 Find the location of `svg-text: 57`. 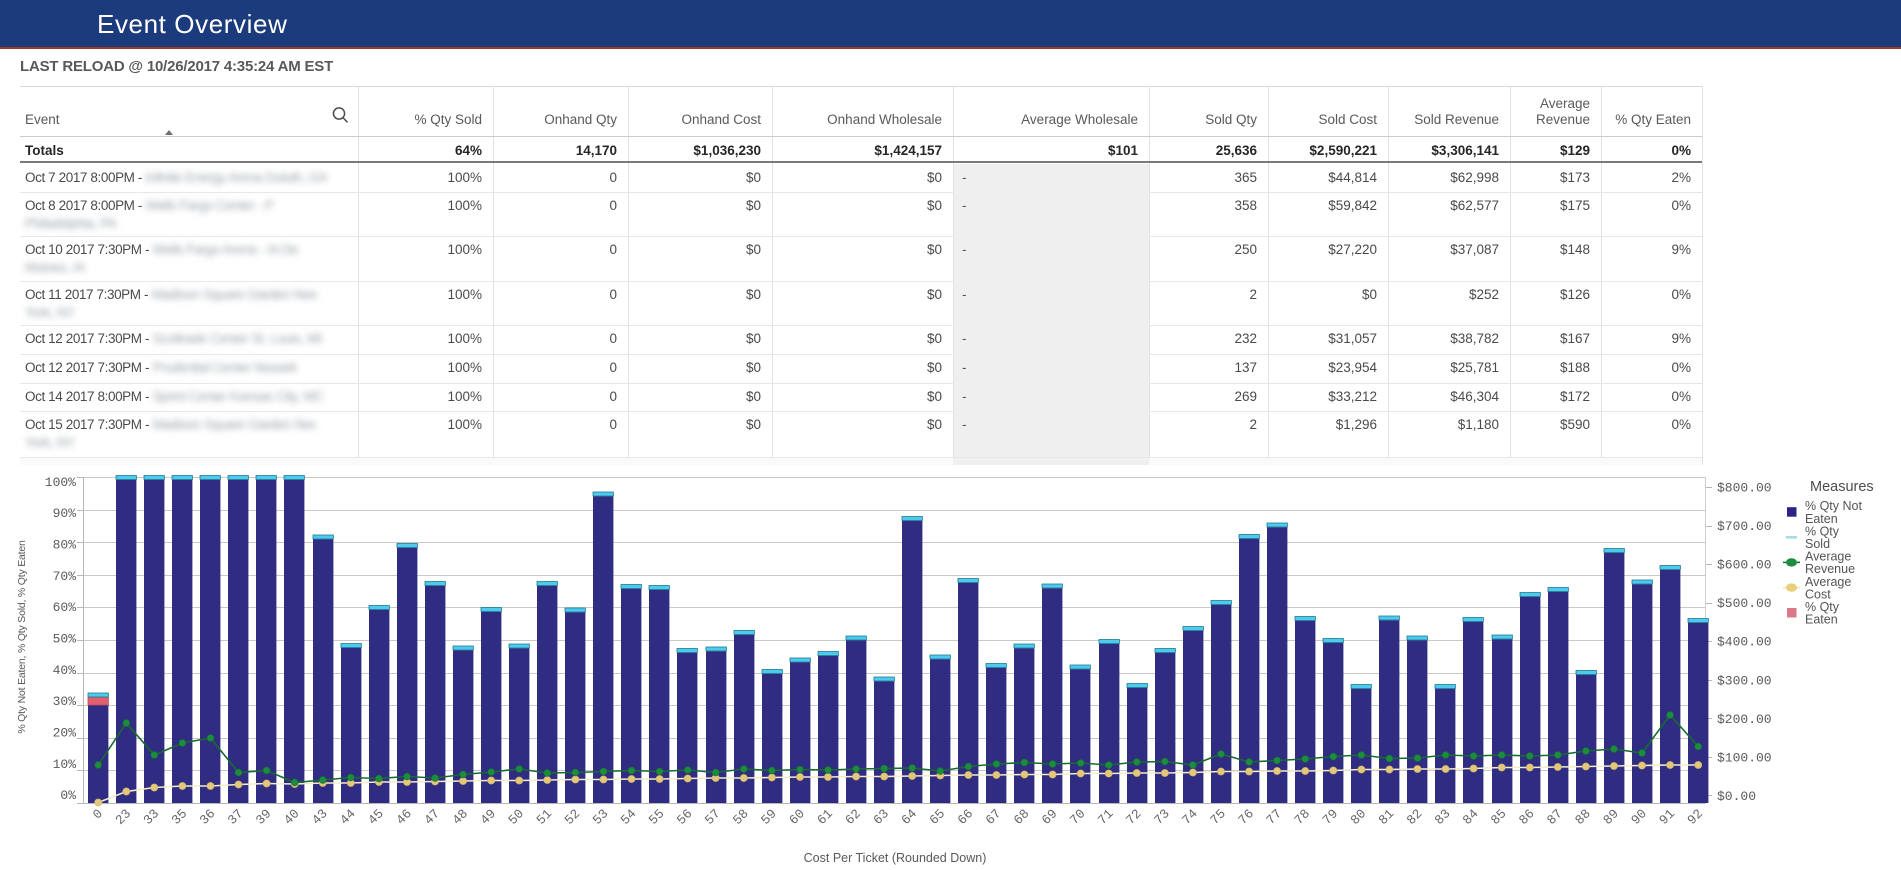

svg-text: 57 is located at coordinates (713, 817).